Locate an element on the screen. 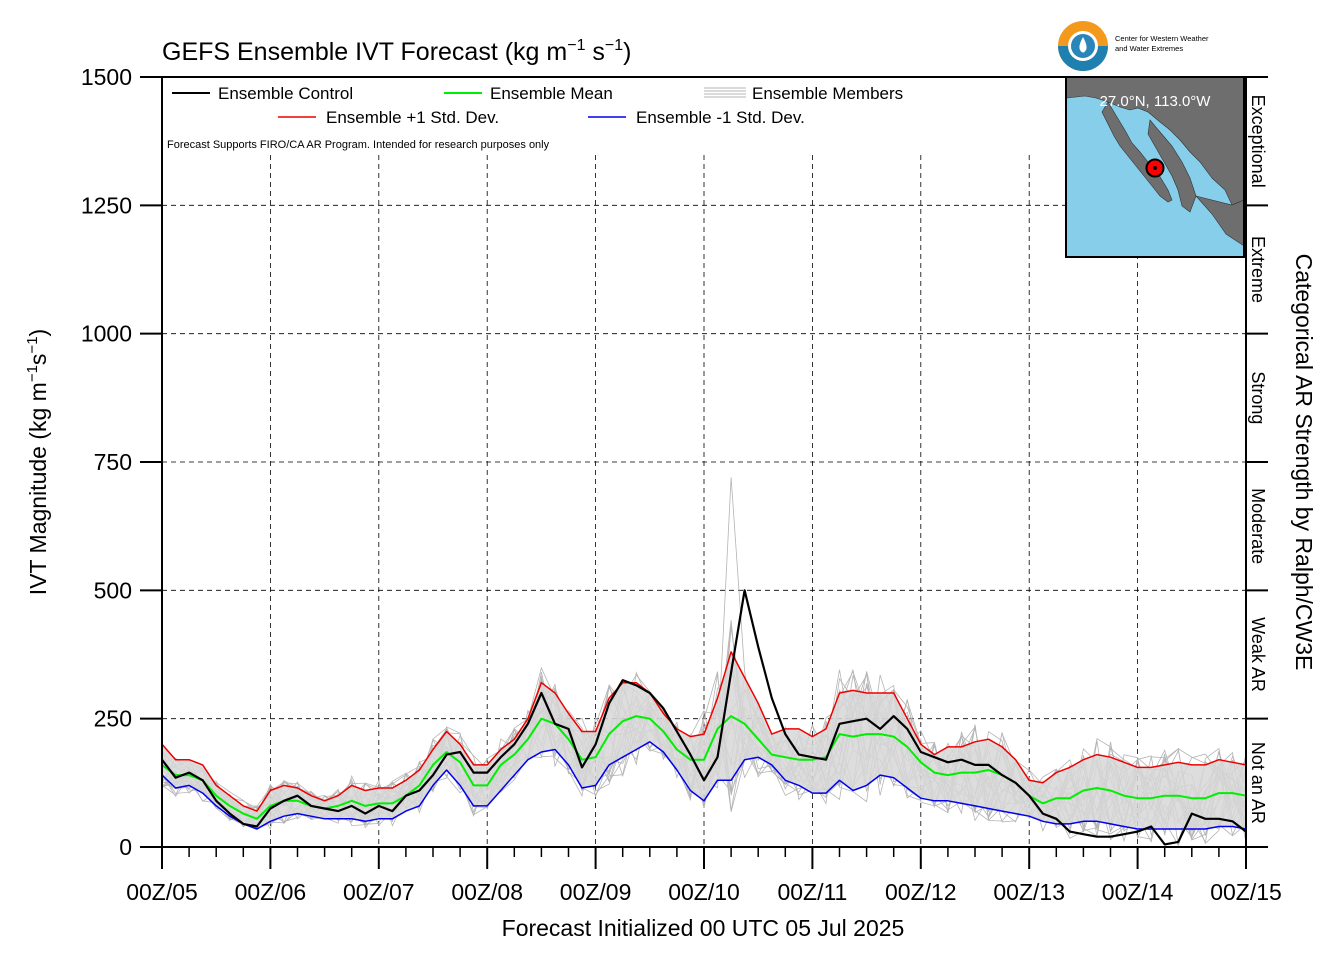 This screenshot has height=962, width=1336. y-tick-label: 750 is located at coordinates (113, 462).